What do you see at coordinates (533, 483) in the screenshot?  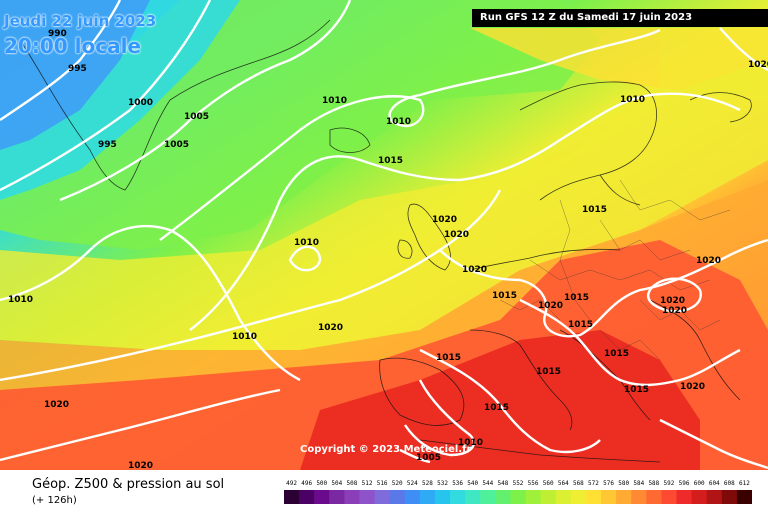 I see `scale-label: 556` at bounding box center [533, 483].